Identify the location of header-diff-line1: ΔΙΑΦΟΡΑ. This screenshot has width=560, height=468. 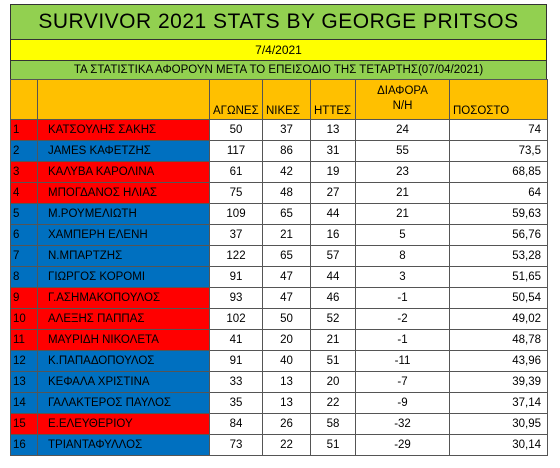
(402, 90).